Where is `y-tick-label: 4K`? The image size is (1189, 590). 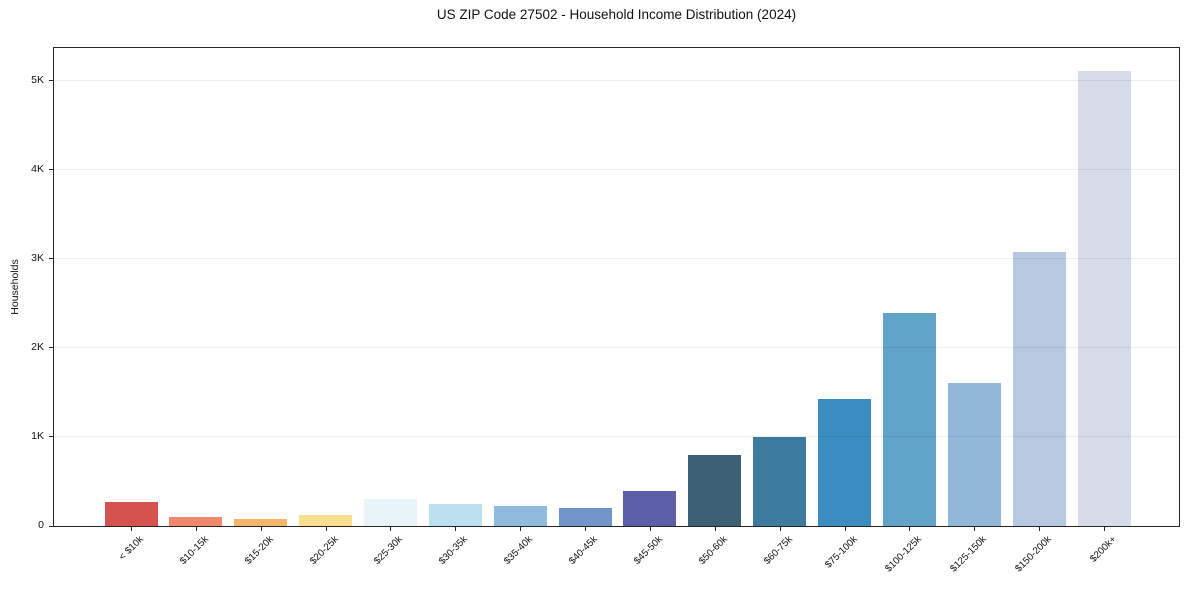 y-tick-label: 4K is located at coordinates (37, 168).